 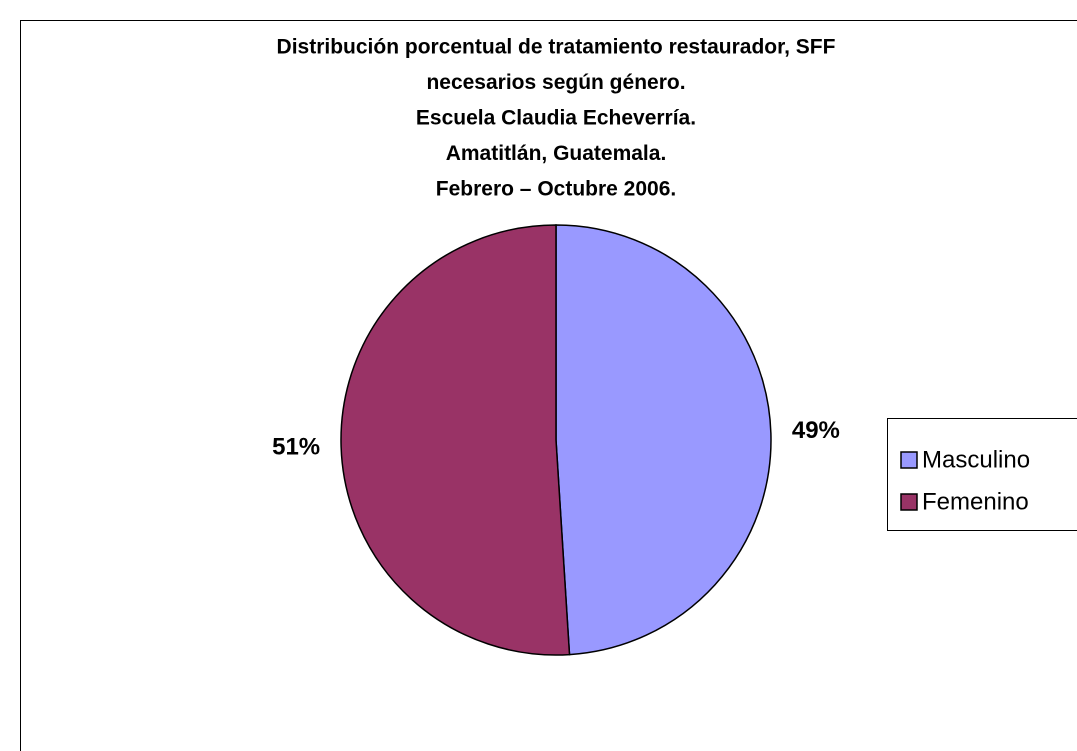 What do you see at coordinates (976, 459) in the screenshot?
I see `legend-label: Masculino` at bounding box center [976, 459].